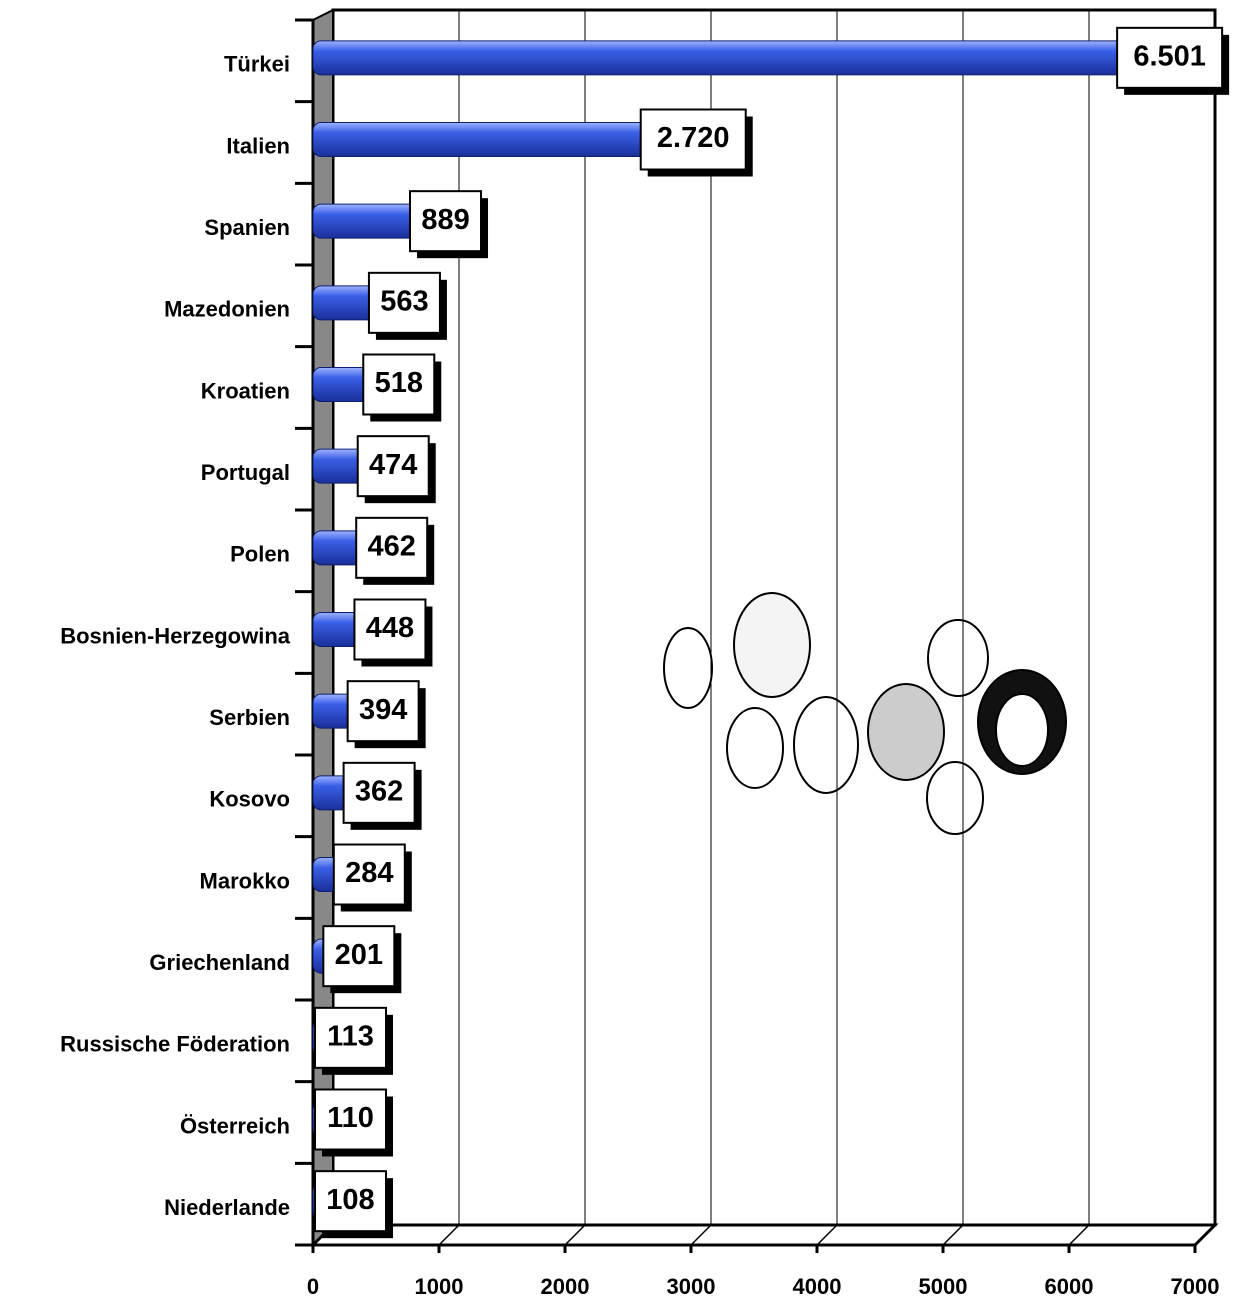  I want to click on value-label: 394, so click(383, 710).